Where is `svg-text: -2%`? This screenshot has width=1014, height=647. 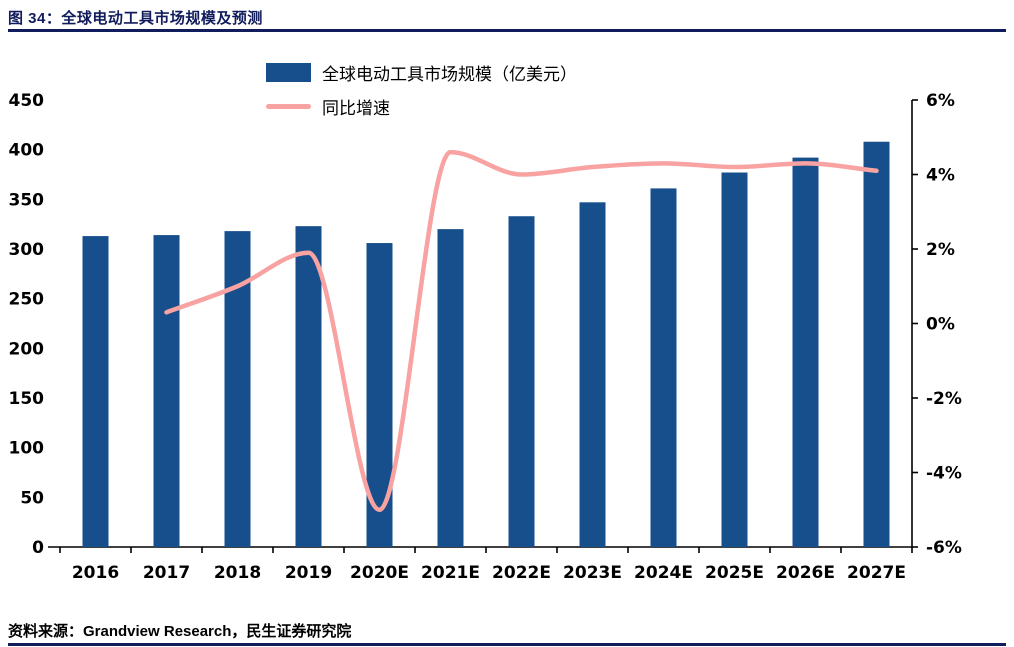 svg-text: -2% is located at coordinates (944, 399).